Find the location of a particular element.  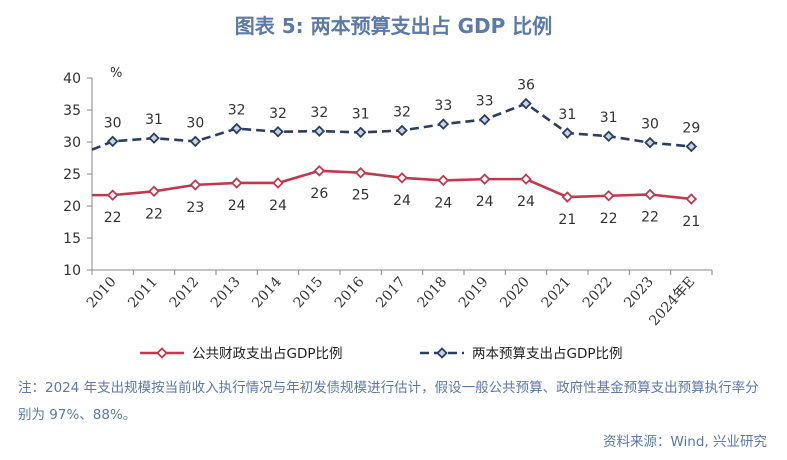

y-tick-label: 30 is located at coordinates (72, 143).